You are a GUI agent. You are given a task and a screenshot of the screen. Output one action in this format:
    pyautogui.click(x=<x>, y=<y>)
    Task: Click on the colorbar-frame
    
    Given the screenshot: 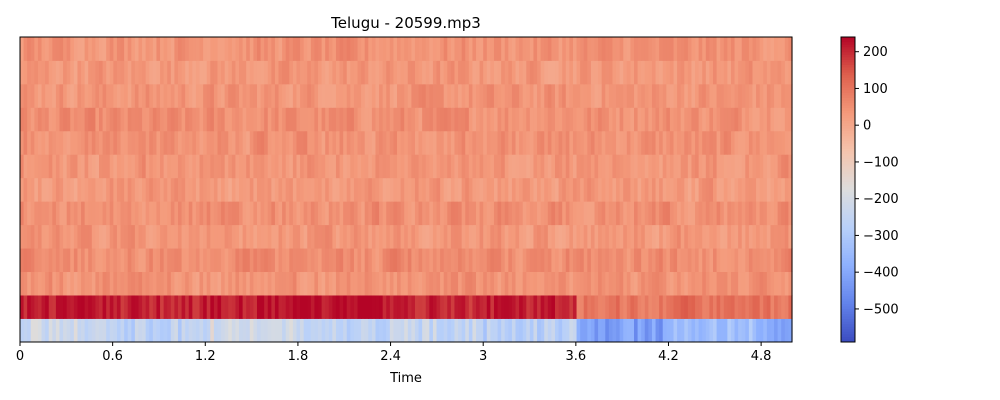 What is the action you would take?
    pyautogui.click(x=848, y=189)
    